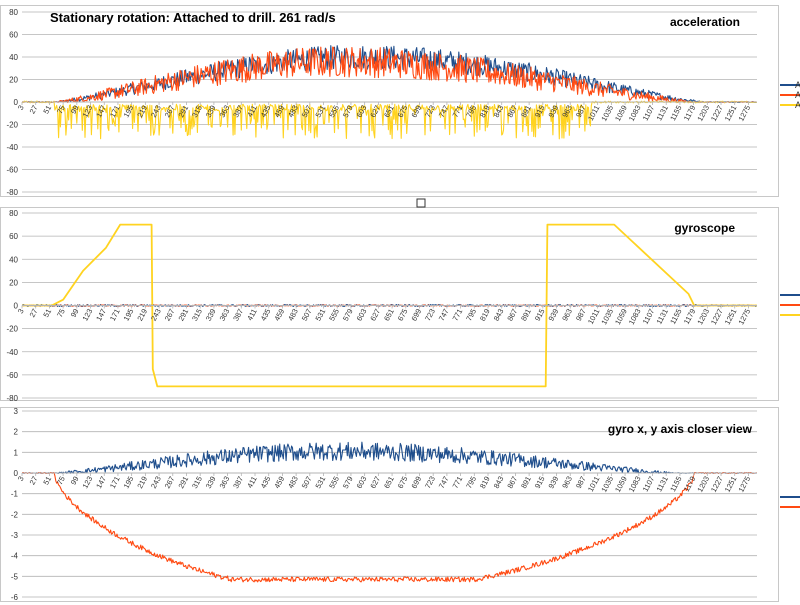  Describe the element at coordinates (15, 576) in the screenshot. I see `y-tick-label: -5` at that location.